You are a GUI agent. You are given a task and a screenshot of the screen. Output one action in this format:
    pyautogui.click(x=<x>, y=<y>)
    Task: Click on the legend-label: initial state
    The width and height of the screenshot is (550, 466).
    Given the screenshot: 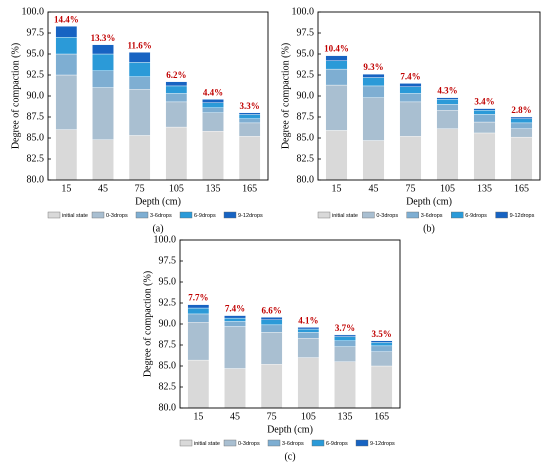 What is the action you would take?
    pyautogui.click(x=345, y=216)
    